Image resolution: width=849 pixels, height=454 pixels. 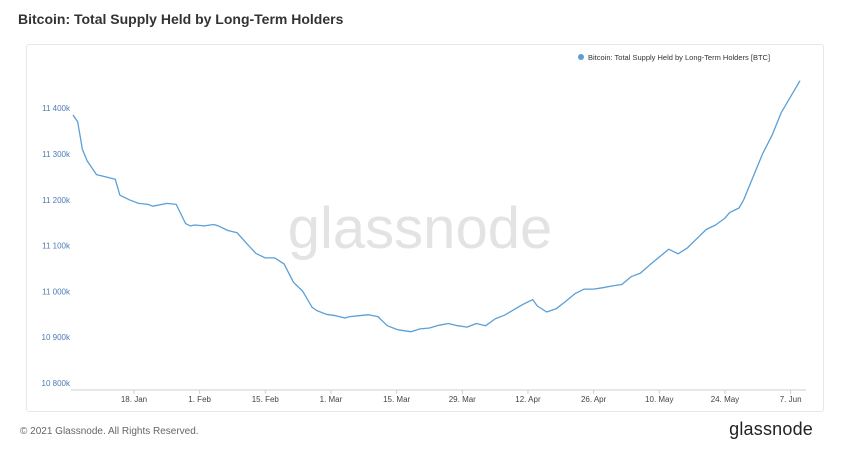 I want to click on watermark-logo: glassnode, so click(x=420, y=228).